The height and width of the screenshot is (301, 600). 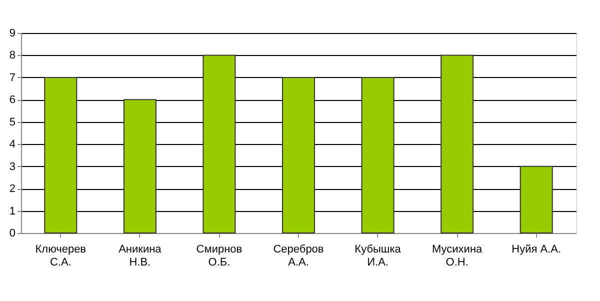 I want to click on y-tick-label: 7, so click(x=12, y=78).